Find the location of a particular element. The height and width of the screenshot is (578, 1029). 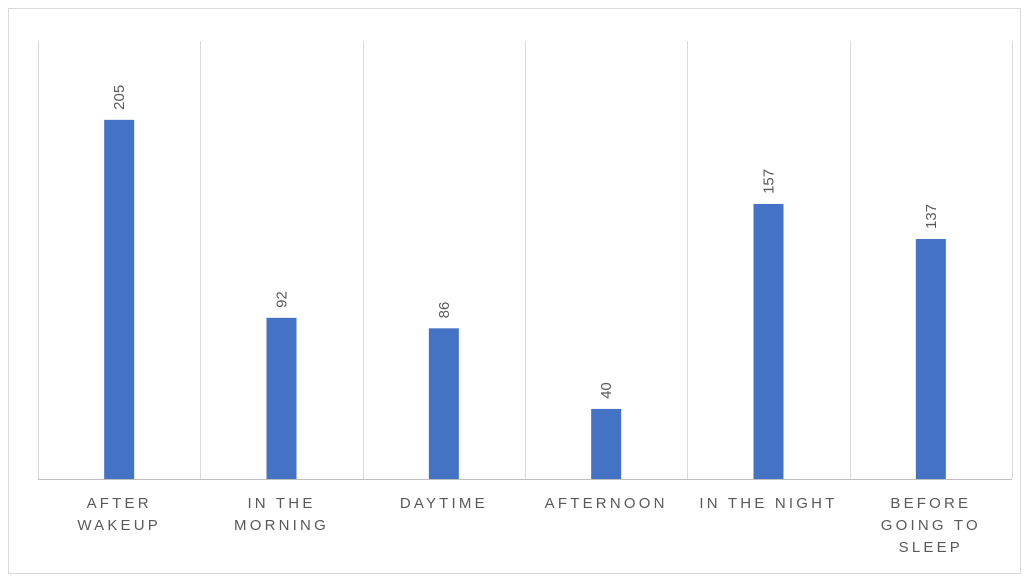

category-label: DAYTIME is located at coordinates (444, 503).